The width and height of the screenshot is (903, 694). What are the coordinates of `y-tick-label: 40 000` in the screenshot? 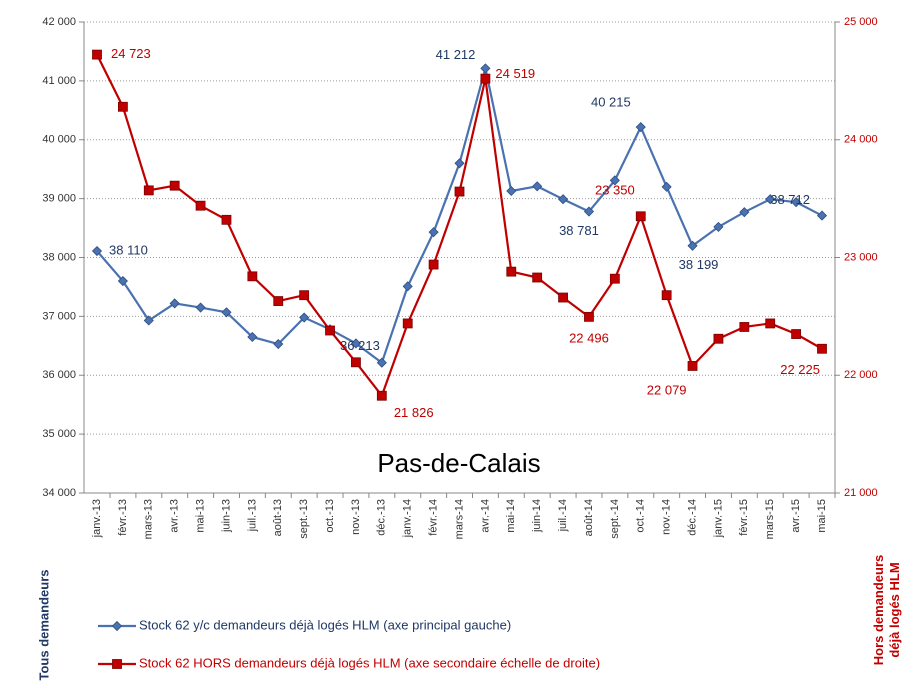 It's located at (59, 140).